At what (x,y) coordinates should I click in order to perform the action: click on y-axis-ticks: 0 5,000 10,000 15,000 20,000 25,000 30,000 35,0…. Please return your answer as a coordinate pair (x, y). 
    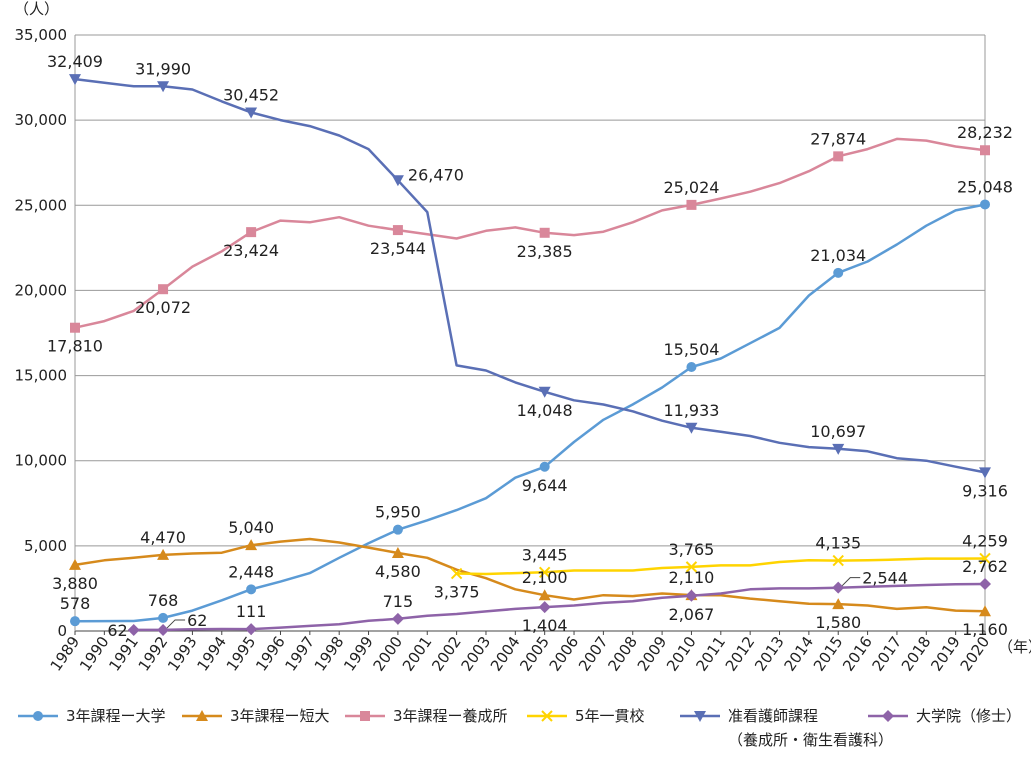
    Looking at the image, I should click on (41, 333).